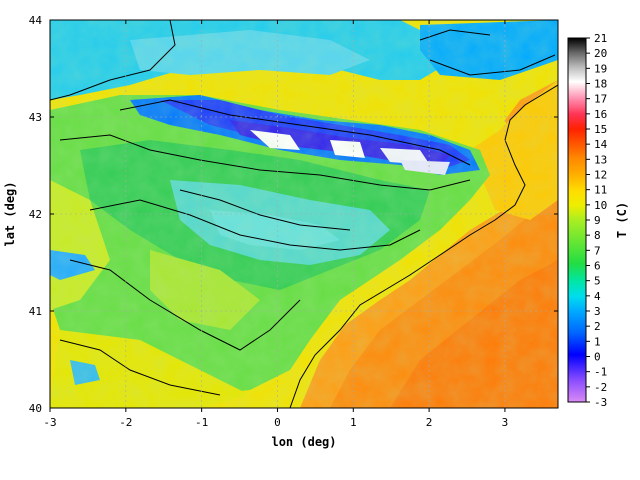 The width and height of the screenshot is (640, 480). Describe the element at coordinates (277, 422) in the screenshot. I see `x-tick-label: 0` at that location.